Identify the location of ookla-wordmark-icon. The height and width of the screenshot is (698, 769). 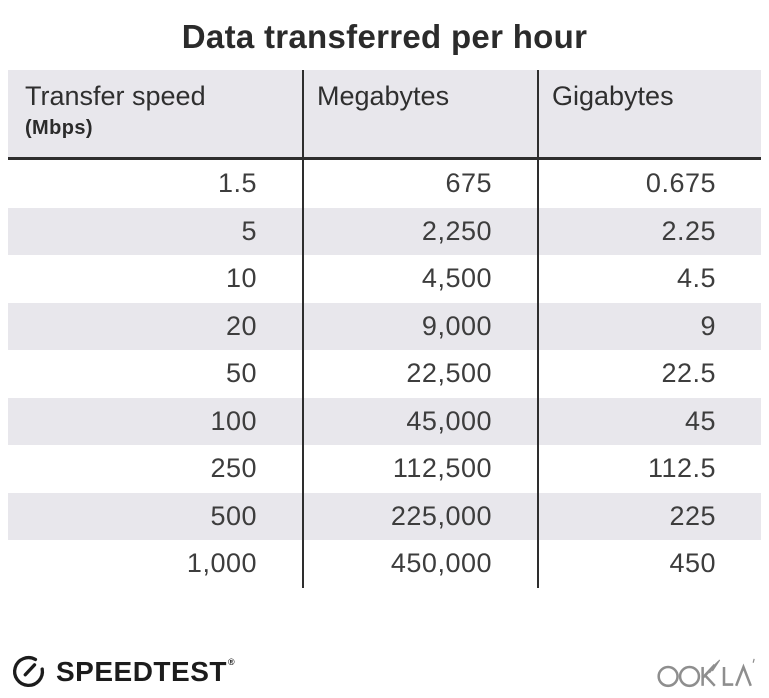
(706, 673).